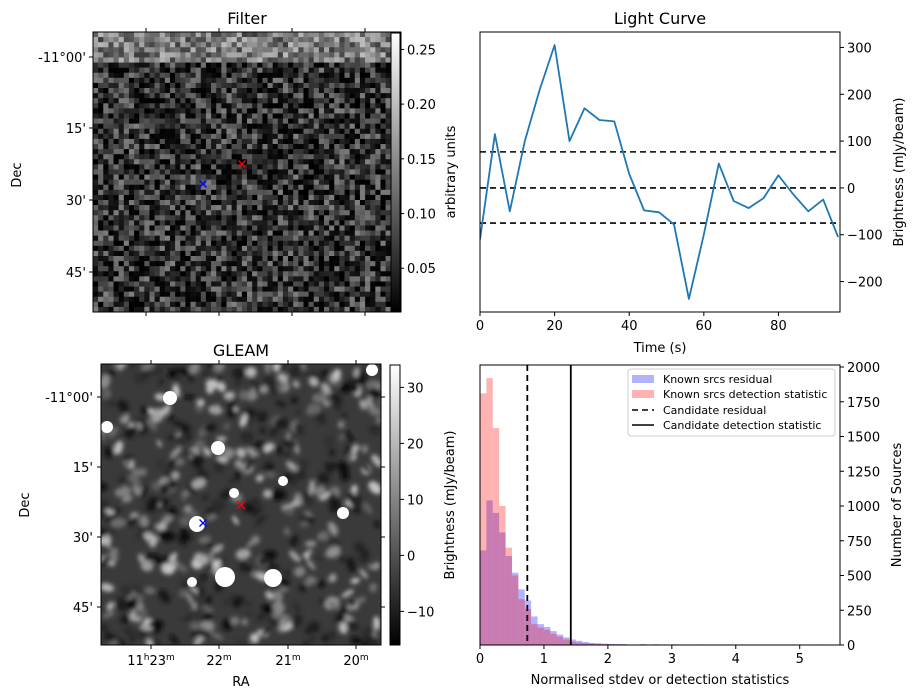 Image resolution: width=916 pixels, height=699 pixels. What do you see at coordinates (863, 368) in the screenshot?
I see `histogram-y-tick-label: 2000` at bounding box center [863, 368].